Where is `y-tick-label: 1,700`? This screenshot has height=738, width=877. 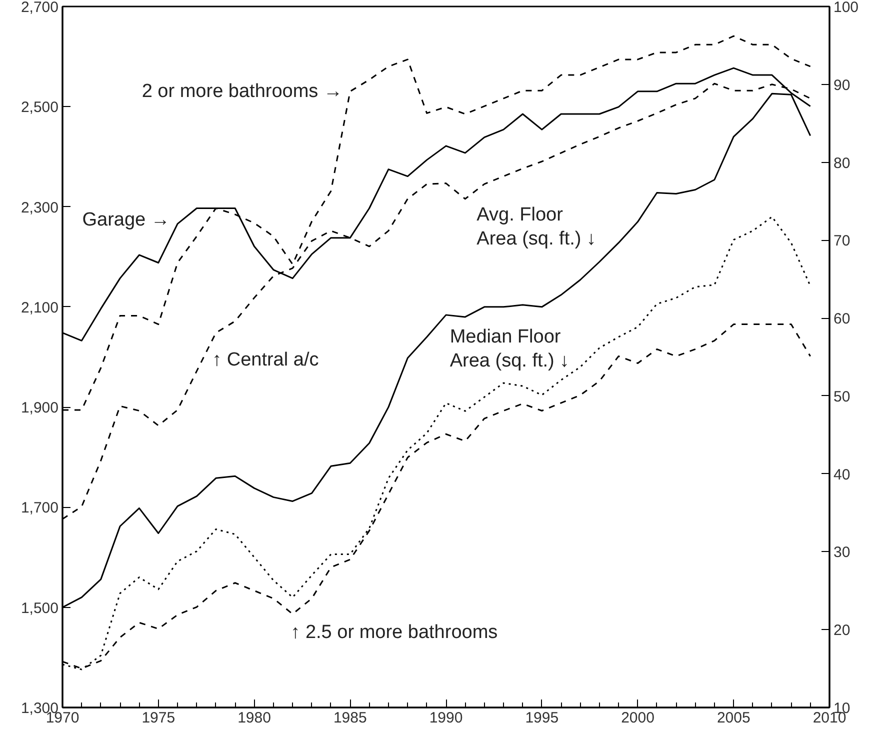
y-tick-label: 1,700 is located at coordinates (39, 508).